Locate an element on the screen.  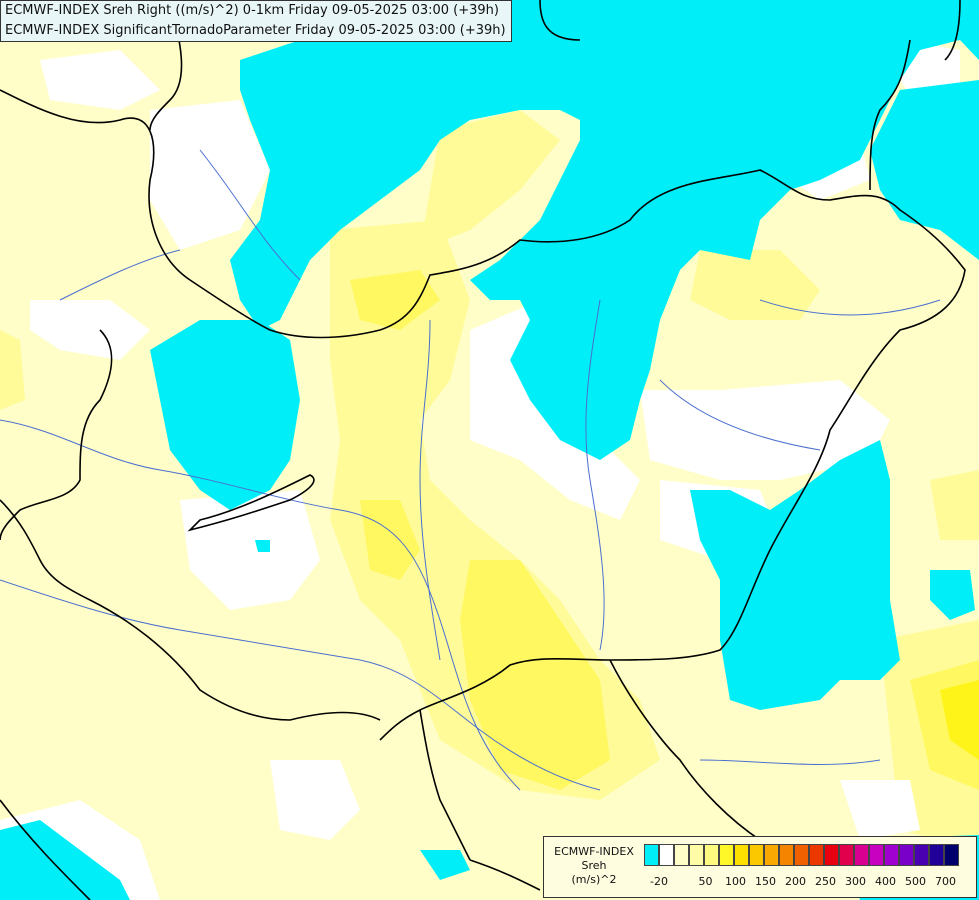
legend-tick-label: 300 is located at coordinates (855, 881).